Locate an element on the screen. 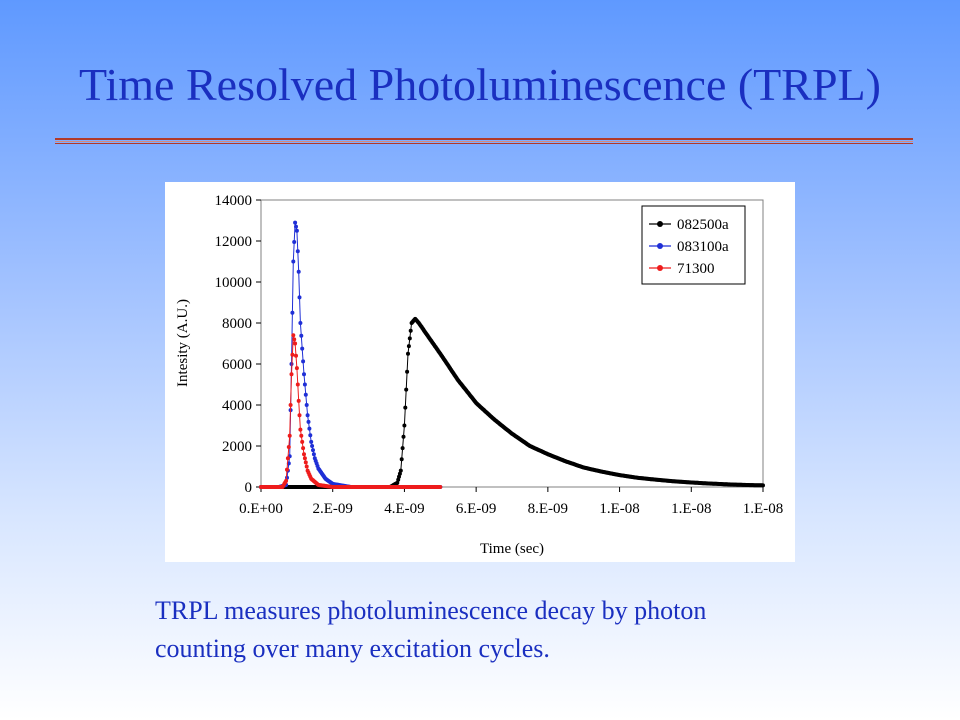 The image size is (960, 720). y-axis-label: Intesity (A.U.) is located at coordinates (183, 343).